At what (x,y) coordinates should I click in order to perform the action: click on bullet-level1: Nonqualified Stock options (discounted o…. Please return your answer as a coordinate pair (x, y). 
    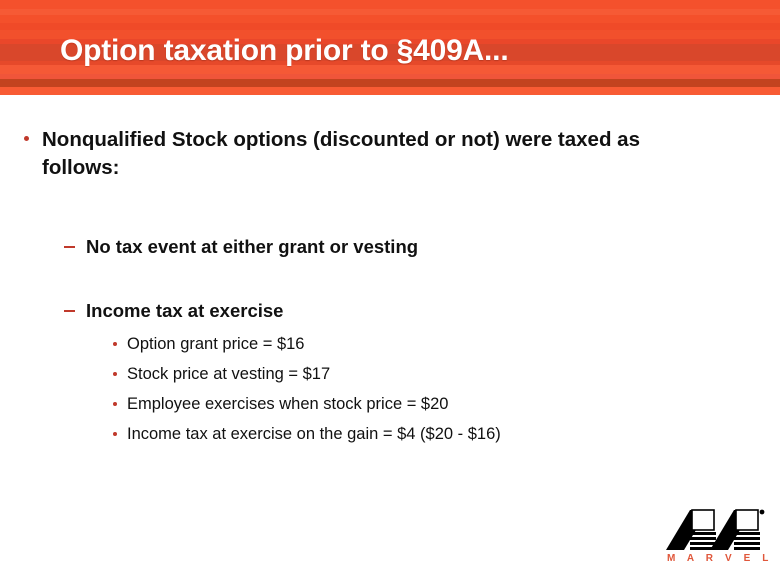
    Looking at the image, I should click on (343, 154).